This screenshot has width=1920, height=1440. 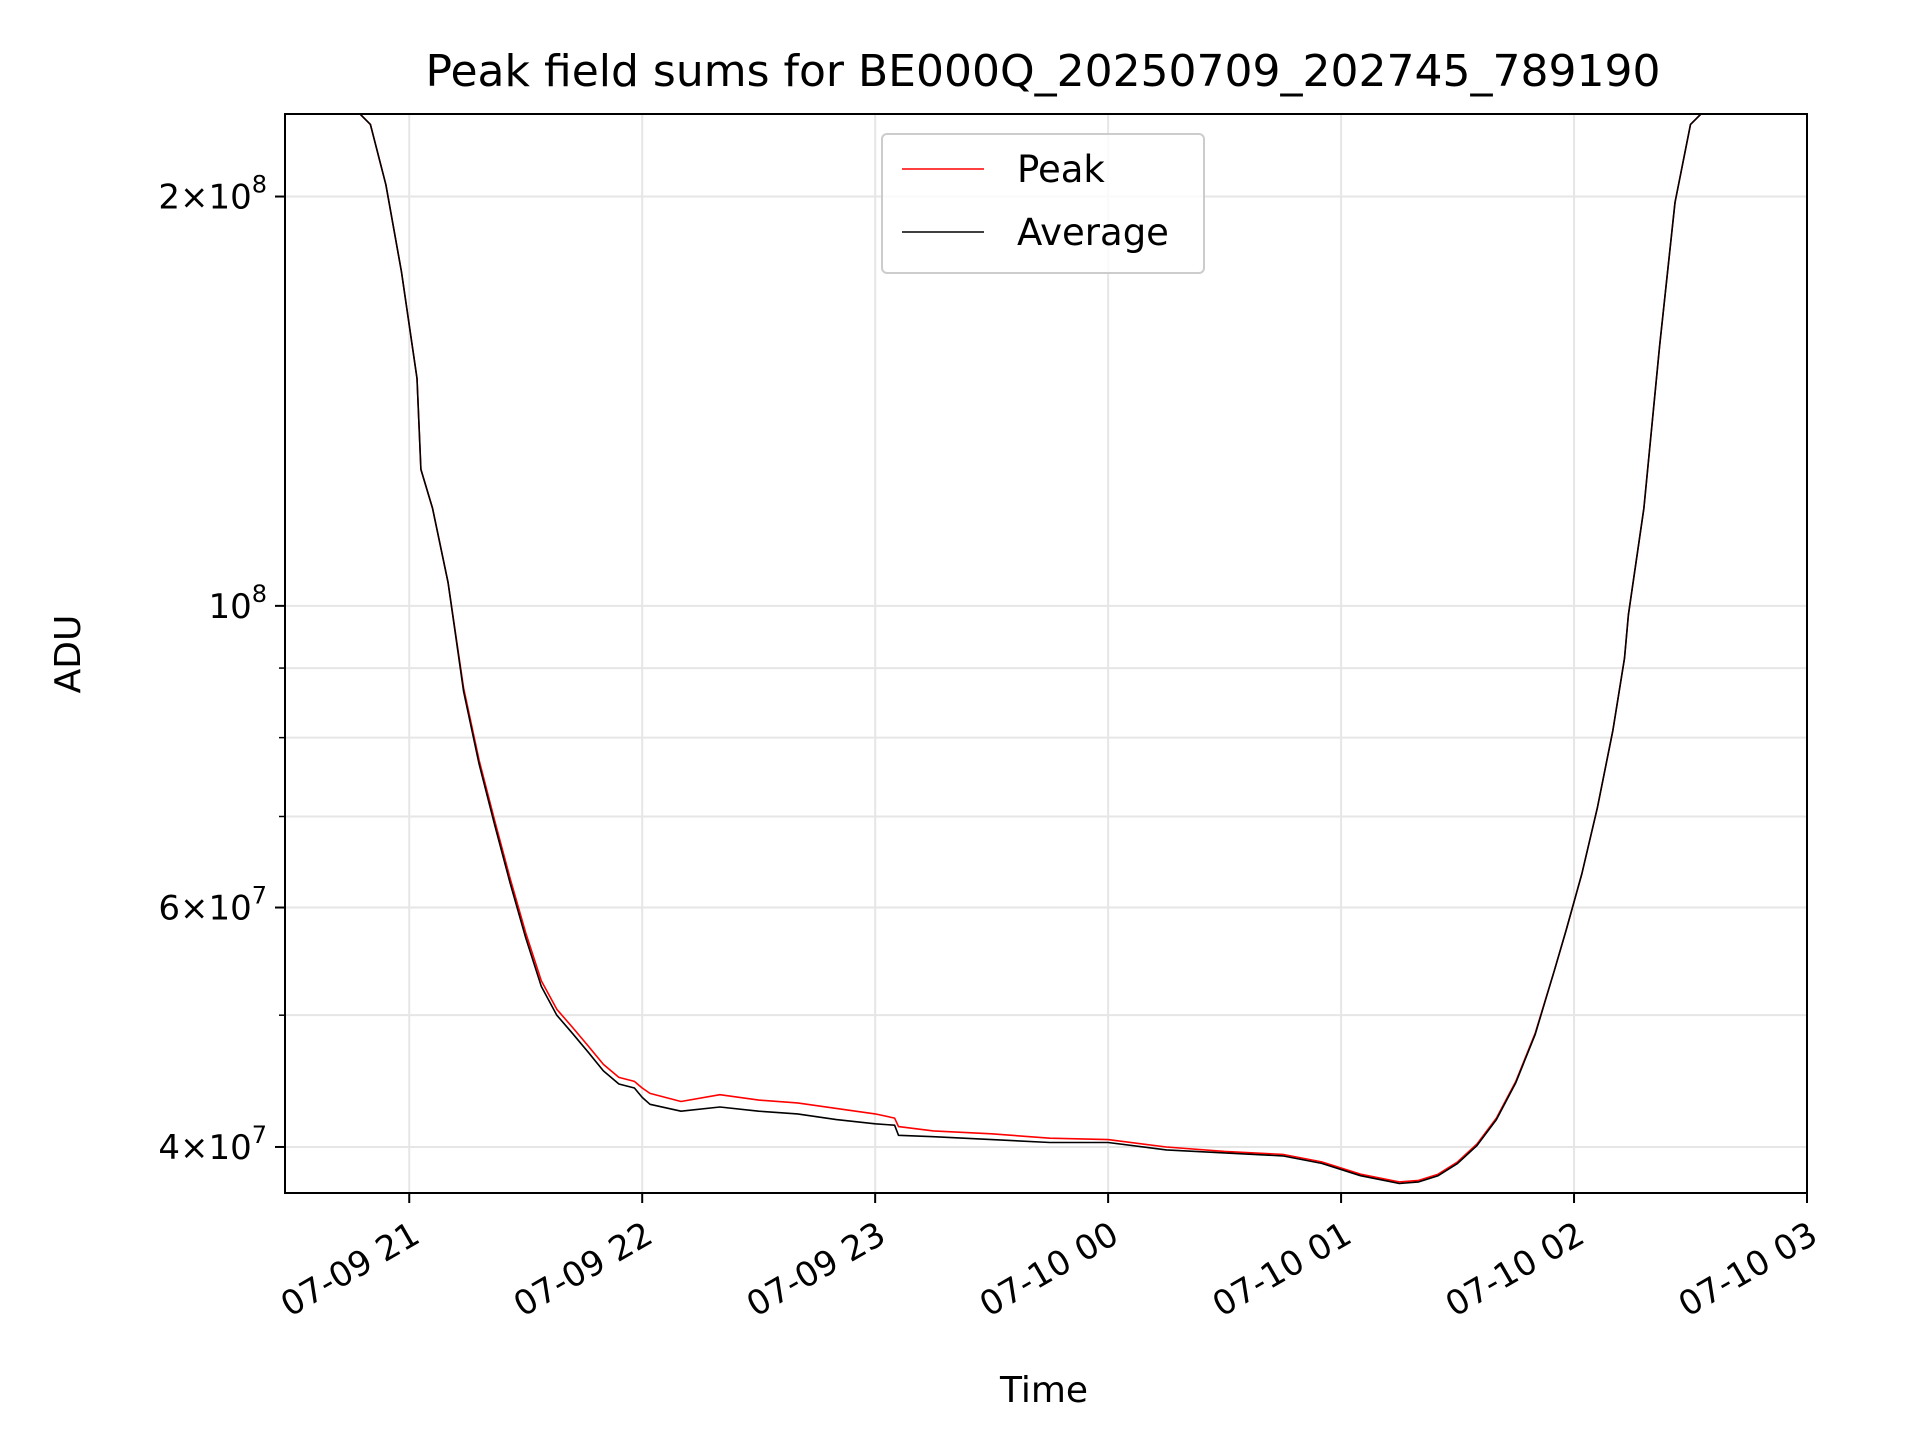 I want to click on y-tick-label: 6×10⁷, so click(x=212, y=905).